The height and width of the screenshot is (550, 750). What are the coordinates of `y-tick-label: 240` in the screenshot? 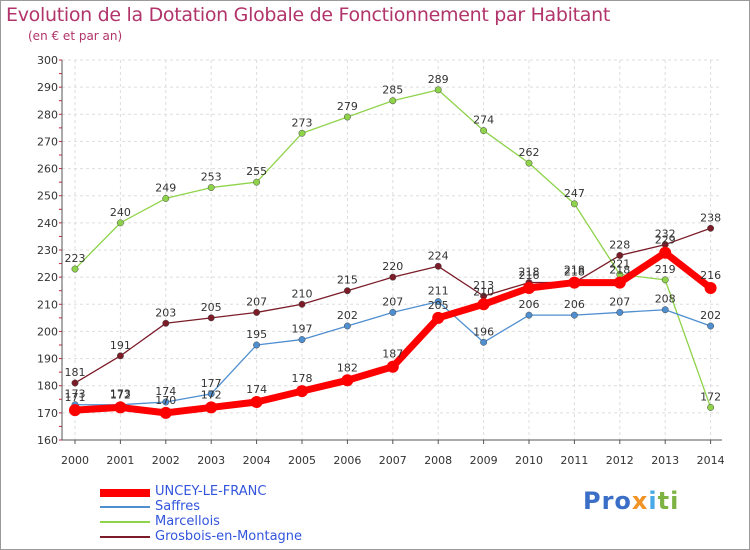 It's located at (47, 223).